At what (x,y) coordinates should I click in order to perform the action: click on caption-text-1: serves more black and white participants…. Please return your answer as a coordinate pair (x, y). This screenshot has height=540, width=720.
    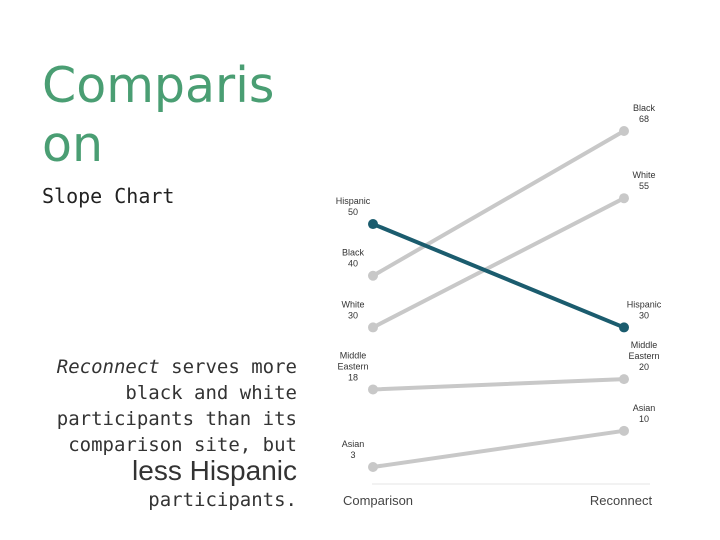
    Looking at the image, I should click on (176, 406).